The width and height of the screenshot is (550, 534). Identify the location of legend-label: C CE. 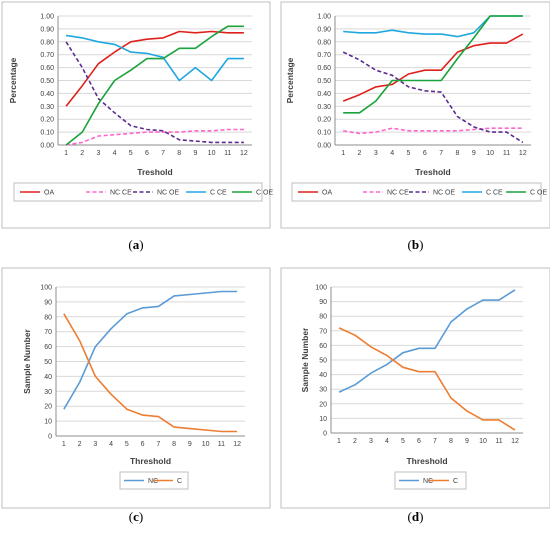
(494, 193).